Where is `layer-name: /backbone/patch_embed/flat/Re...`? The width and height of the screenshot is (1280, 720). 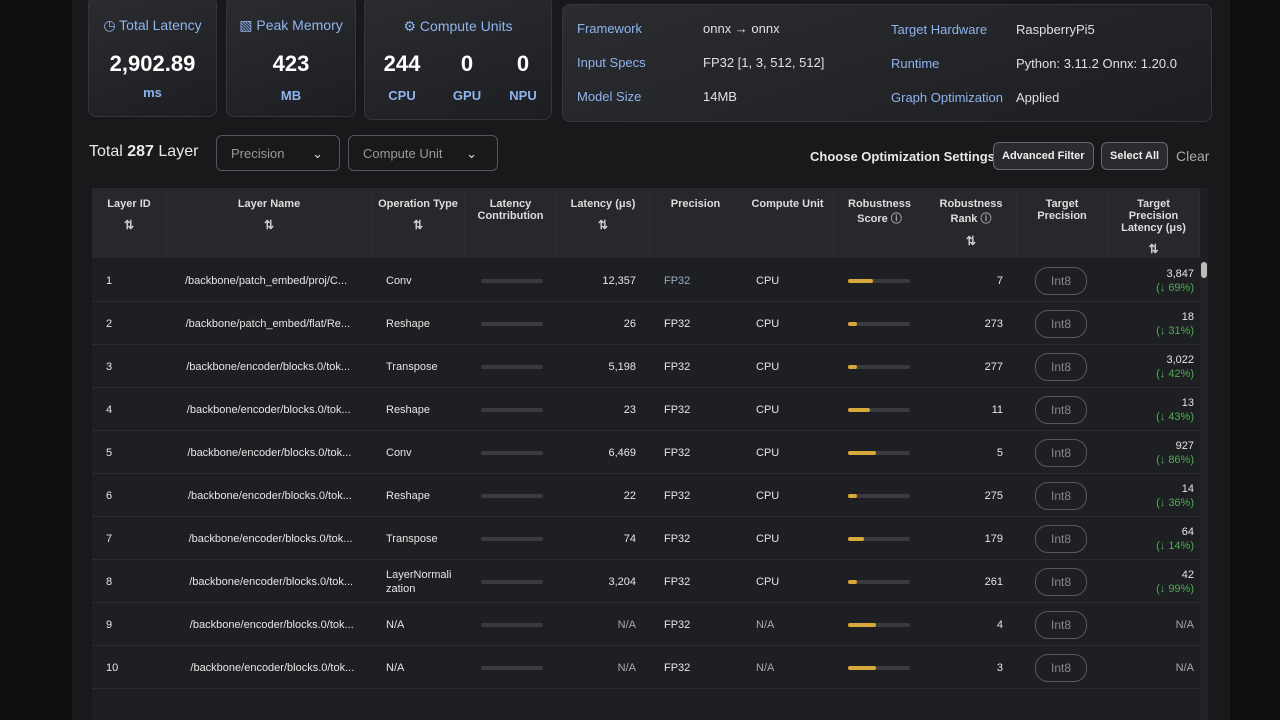
layer-name: /backbone/patch_embed/flat/Re... is located at coordinates (268, 323).